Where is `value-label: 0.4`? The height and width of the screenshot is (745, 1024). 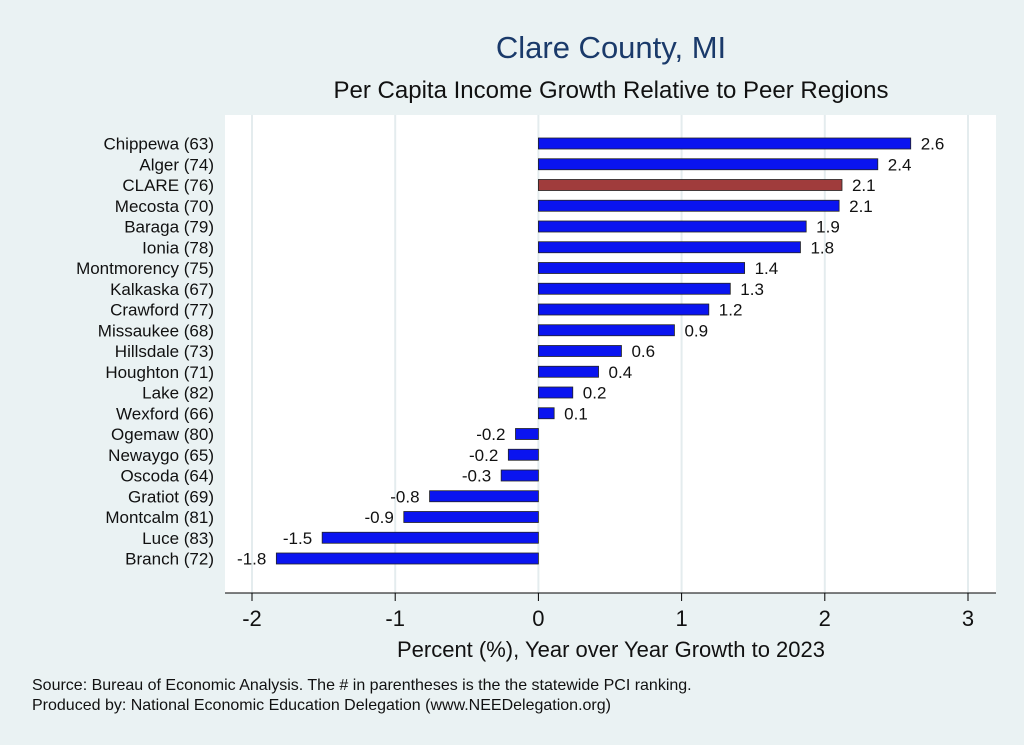 value-label: 0.4 is located at coordinates (621, 372).